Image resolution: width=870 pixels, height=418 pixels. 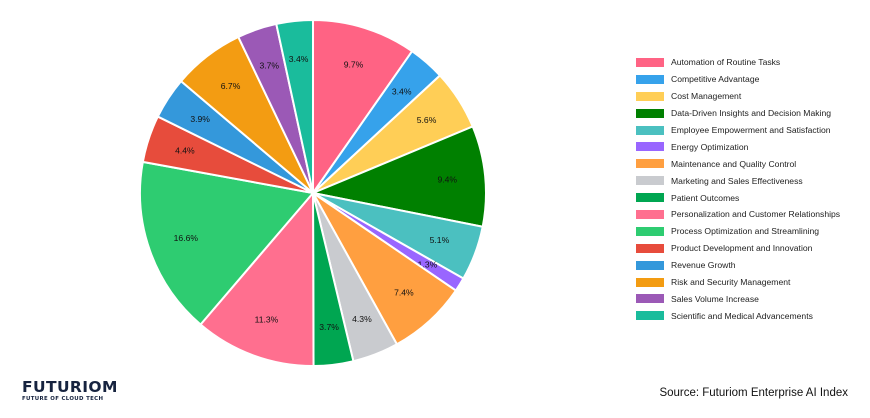 What do you see at coordinates (710, 146) in the screenshot?
I see `legend-label: Energy Optimization` at bounding box center [710, 146].